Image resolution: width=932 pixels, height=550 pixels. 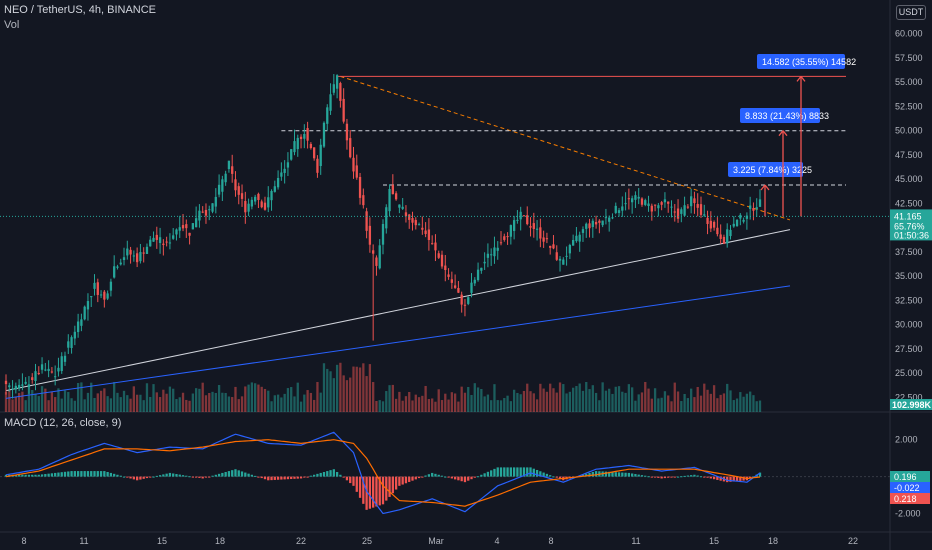 What do you see at coordinates (912, 405) in the screenshot?
I see `volume-value-label: 102.998K` at bounding box center [912, 405].